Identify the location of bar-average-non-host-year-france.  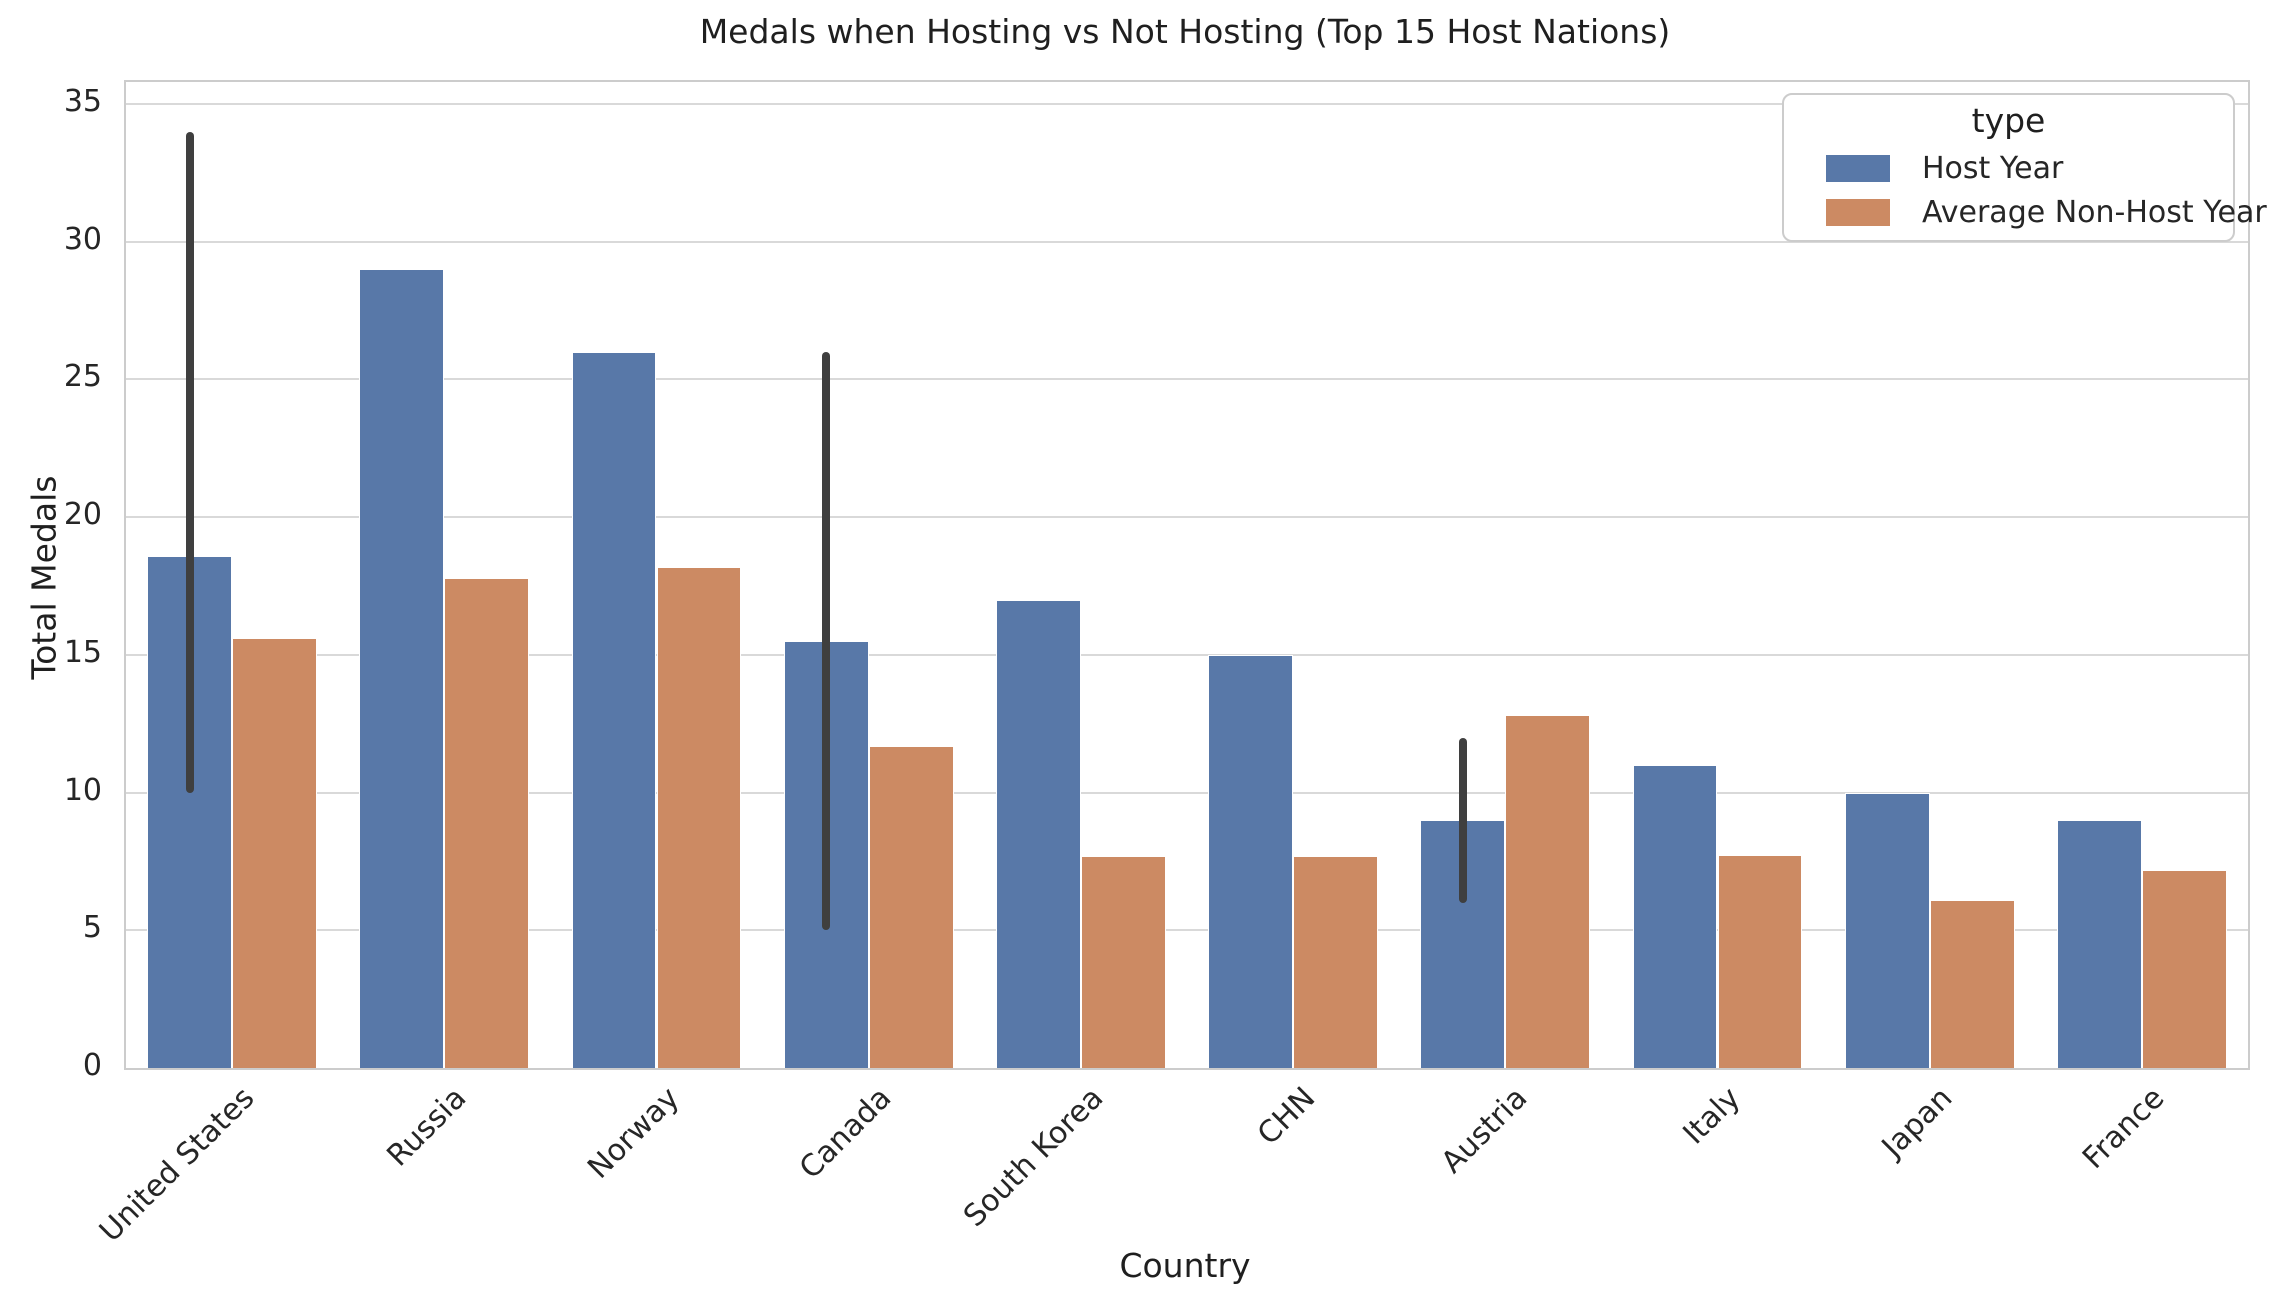
(2184, 968).